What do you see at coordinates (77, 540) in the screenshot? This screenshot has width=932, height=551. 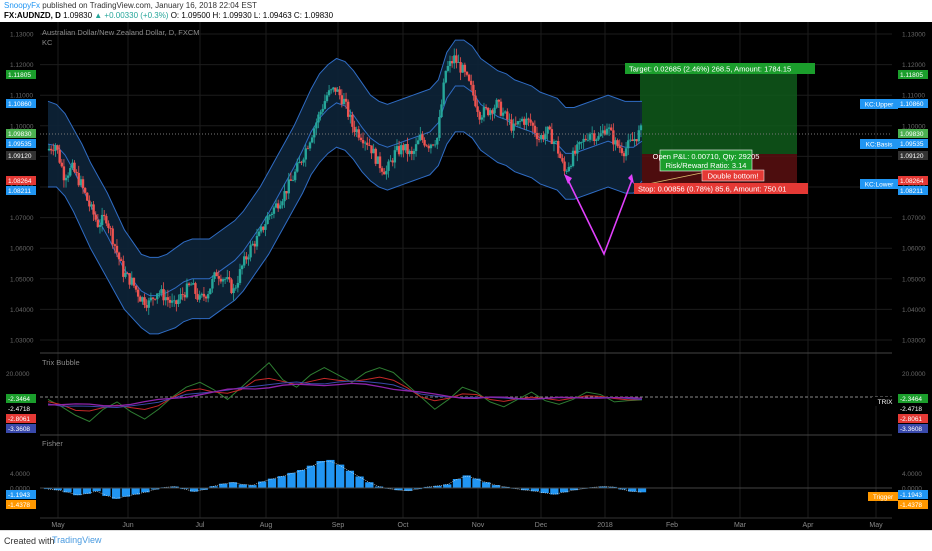 I see `tradingview-logo: TradingView` at bounding box center [77, 540].